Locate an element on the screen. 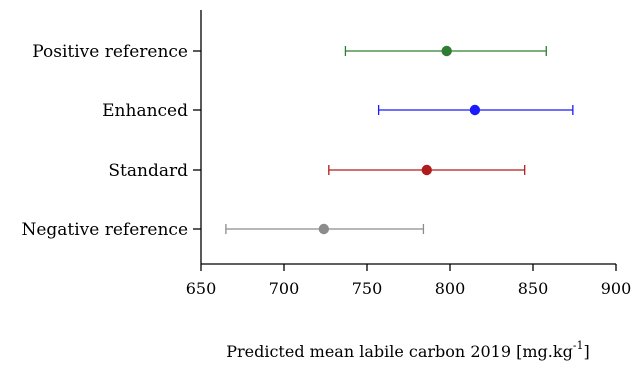  x-ticks: 650 700 750 800 850 900 is located at coordinates (409, 281).